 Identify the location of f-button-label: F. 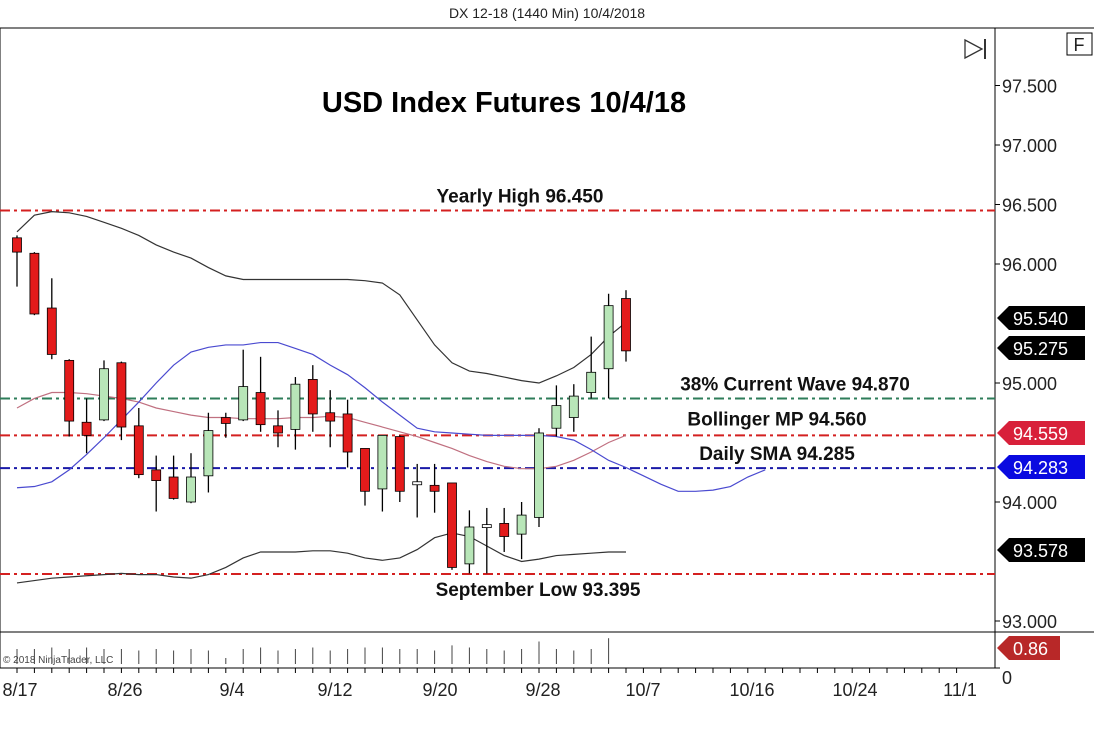
(1079, 45).